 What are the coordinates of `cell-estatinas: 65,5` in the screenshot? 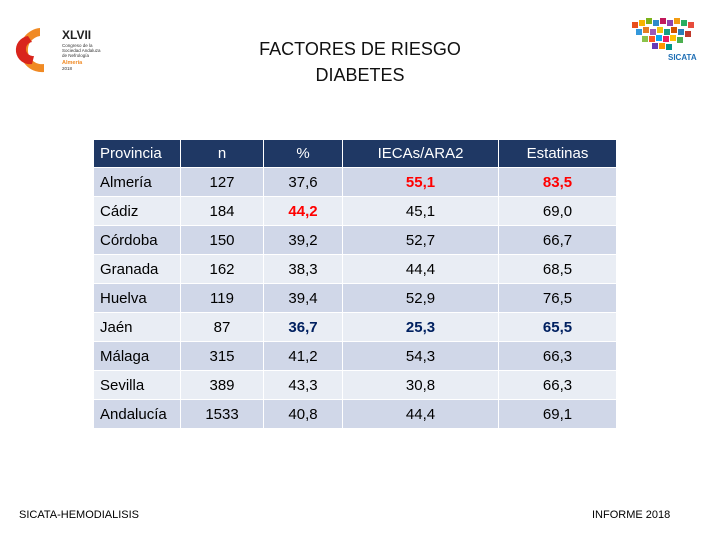 It's located at (557, 327).